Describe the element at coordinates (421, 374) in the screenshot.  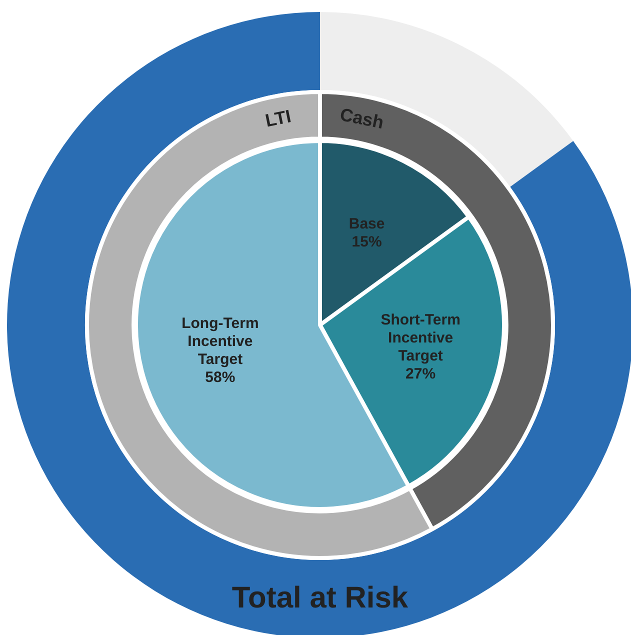
I see `data-label: 27%` at that location.